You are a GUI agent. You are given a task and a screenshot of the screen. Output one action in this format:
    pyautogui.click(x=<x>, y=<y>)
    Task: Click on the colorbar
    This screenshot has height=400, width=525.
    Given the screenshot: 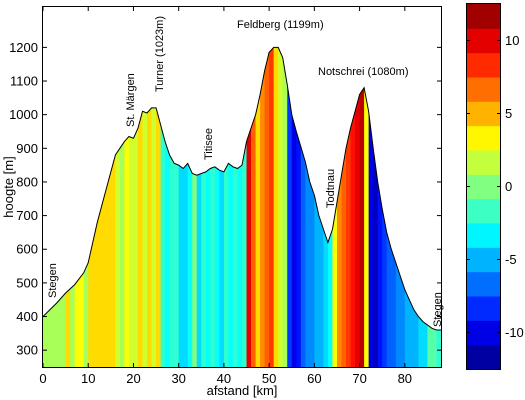 What is the action you would take?
    pyautogui.click(x=483, y=187)
    